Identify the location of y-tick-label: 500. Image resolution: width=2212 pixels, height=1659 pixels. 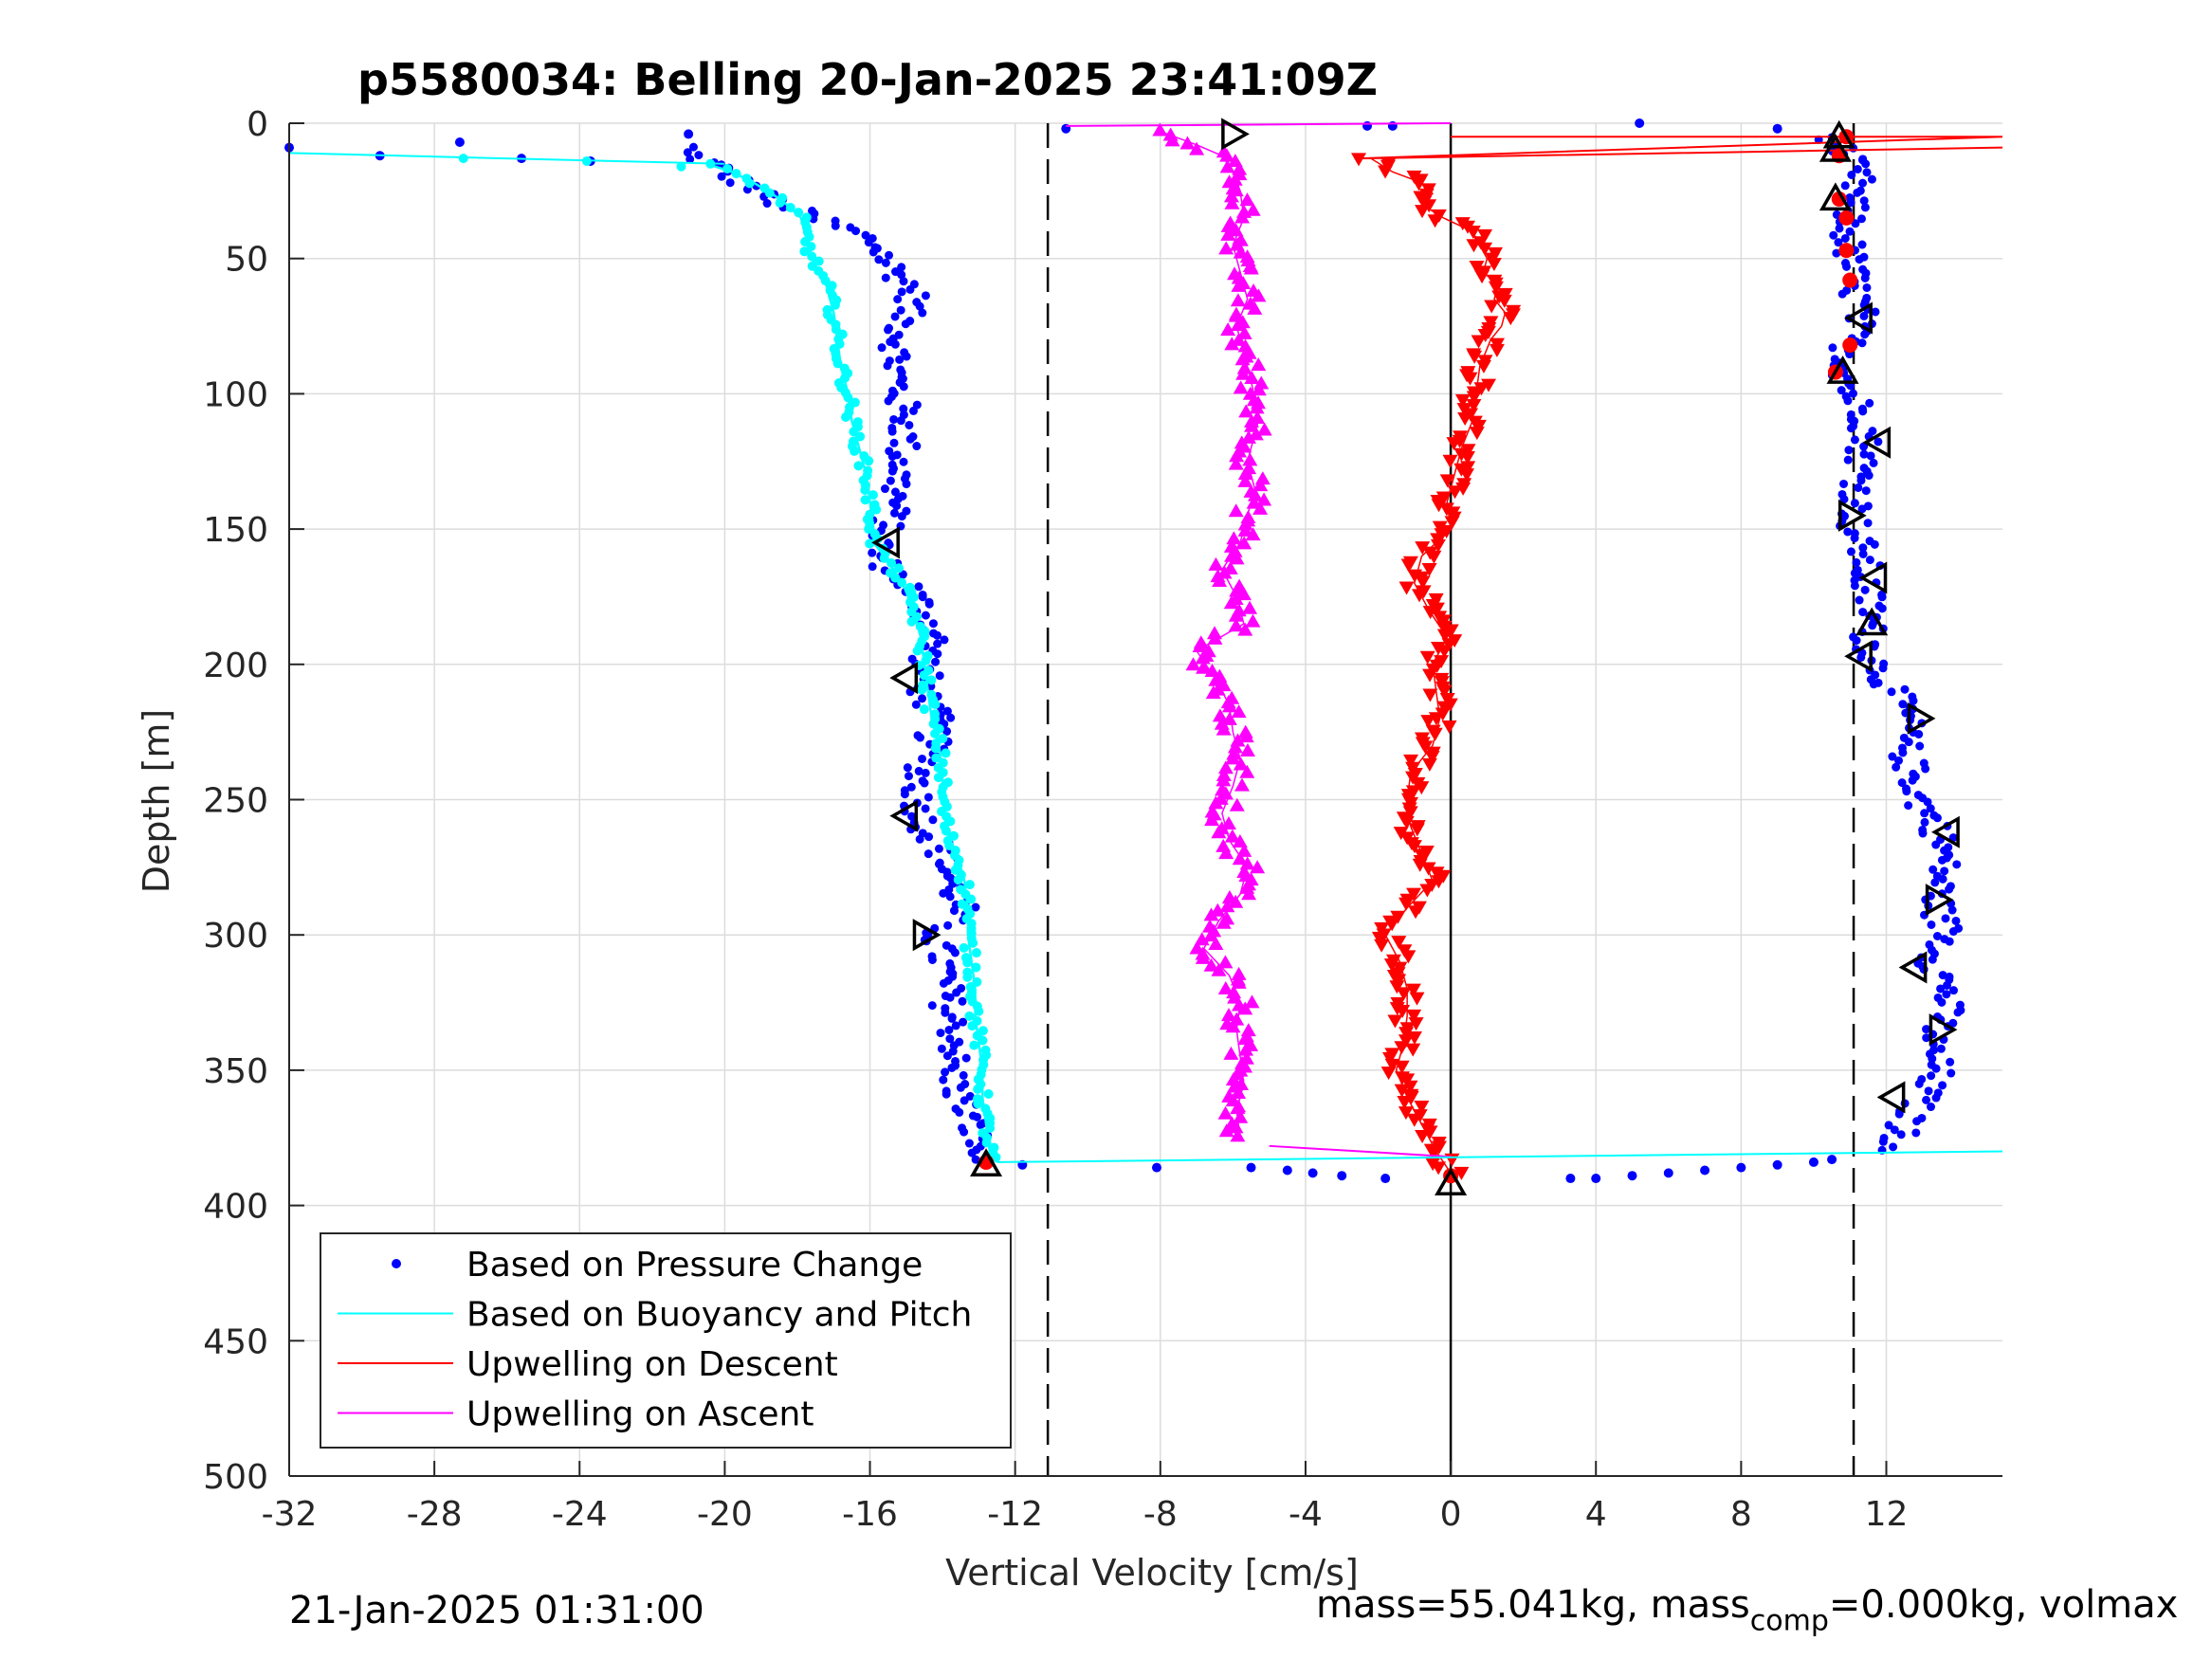
(235, 1477).